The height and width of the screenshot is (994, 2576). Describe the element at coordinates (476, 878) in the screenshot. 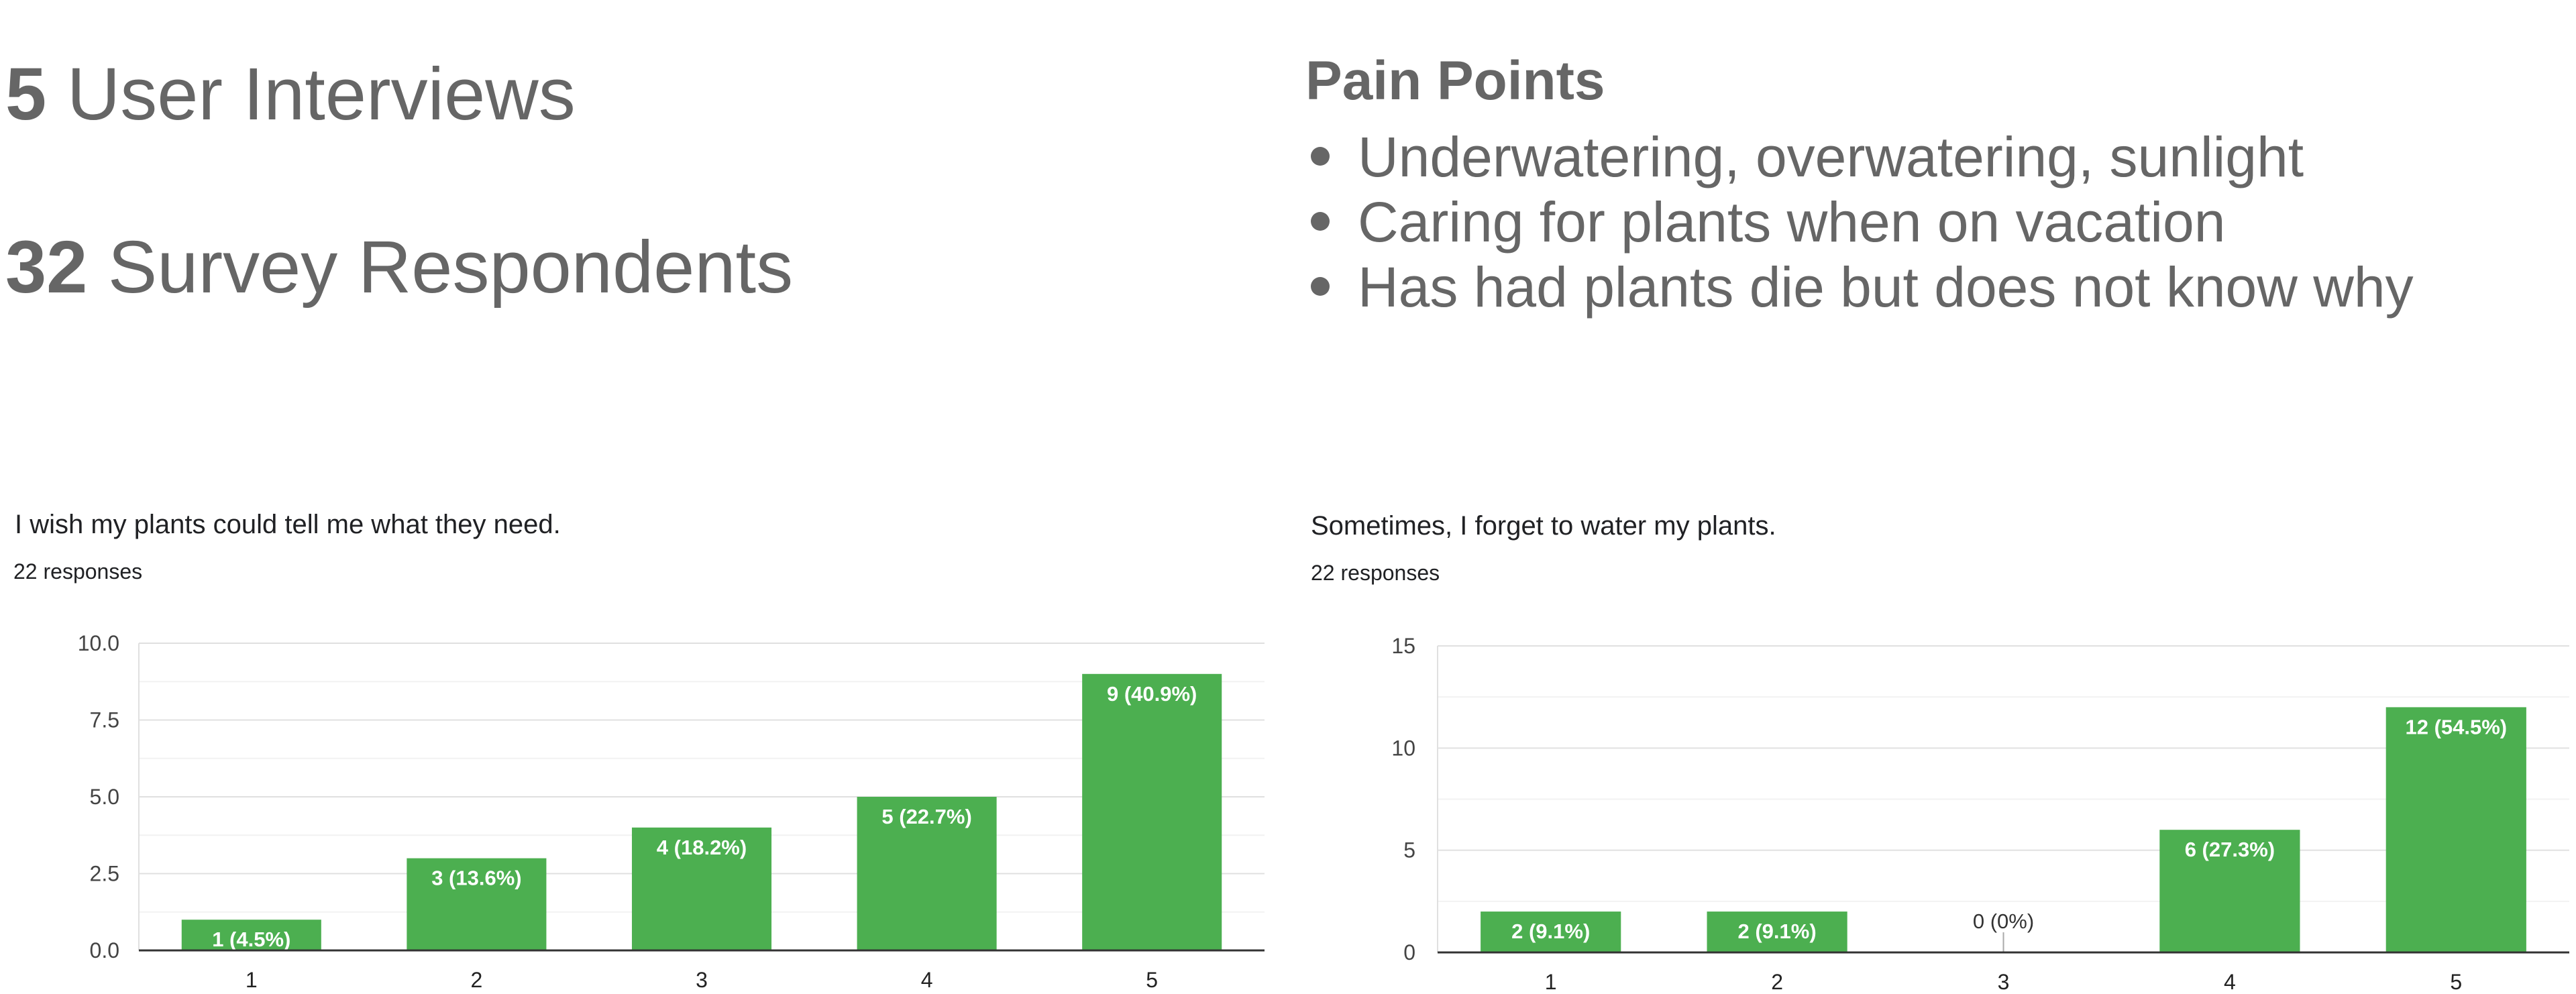

I see `bar-data-label: 3 (13.6%)` at that location.